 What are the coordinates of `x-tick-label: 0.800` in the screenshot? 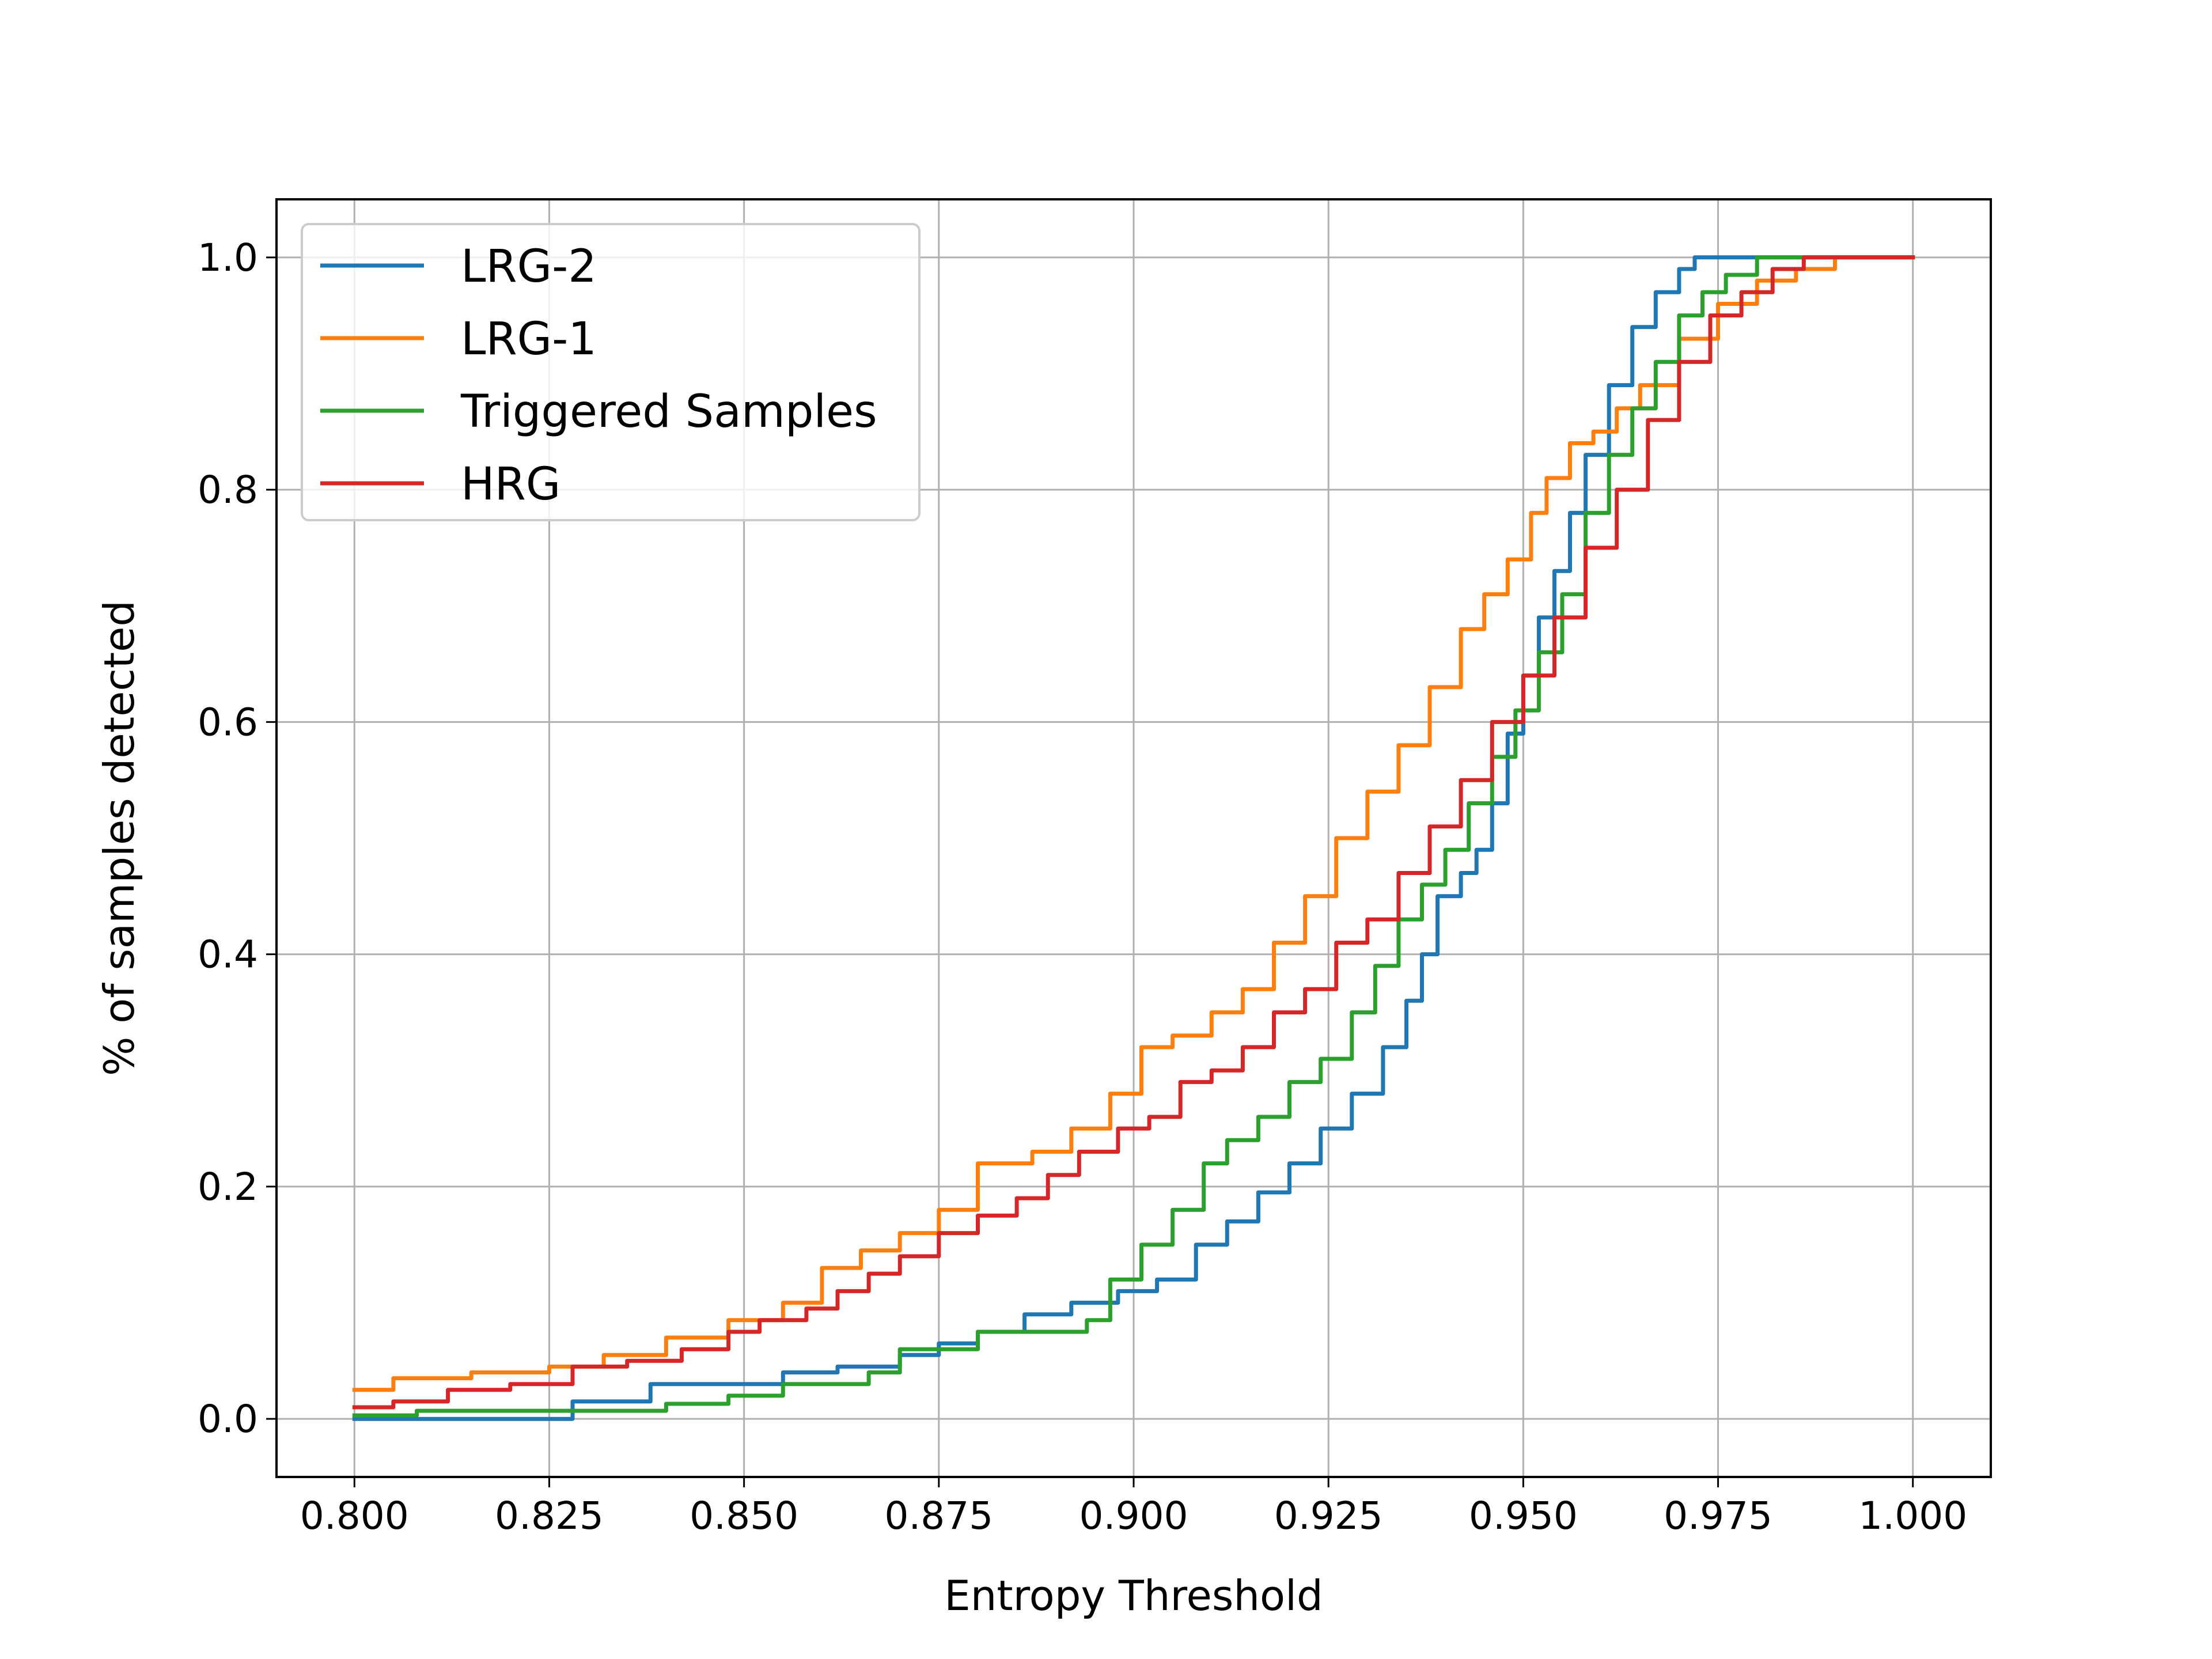 It's located at (354, 1516).